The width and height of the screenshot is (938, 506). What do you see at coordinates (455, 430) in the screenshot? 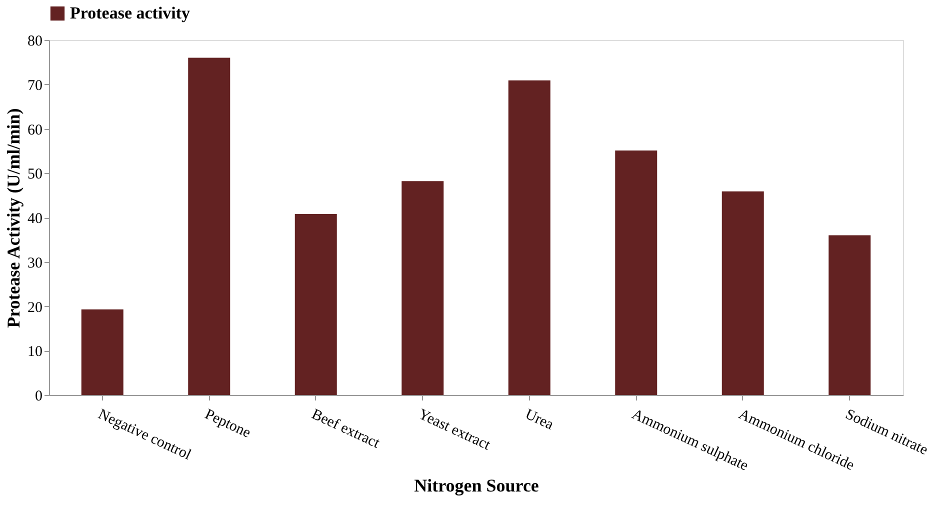
I see `x-tick-label: Yeast extract` at bounding box center [455, 430].